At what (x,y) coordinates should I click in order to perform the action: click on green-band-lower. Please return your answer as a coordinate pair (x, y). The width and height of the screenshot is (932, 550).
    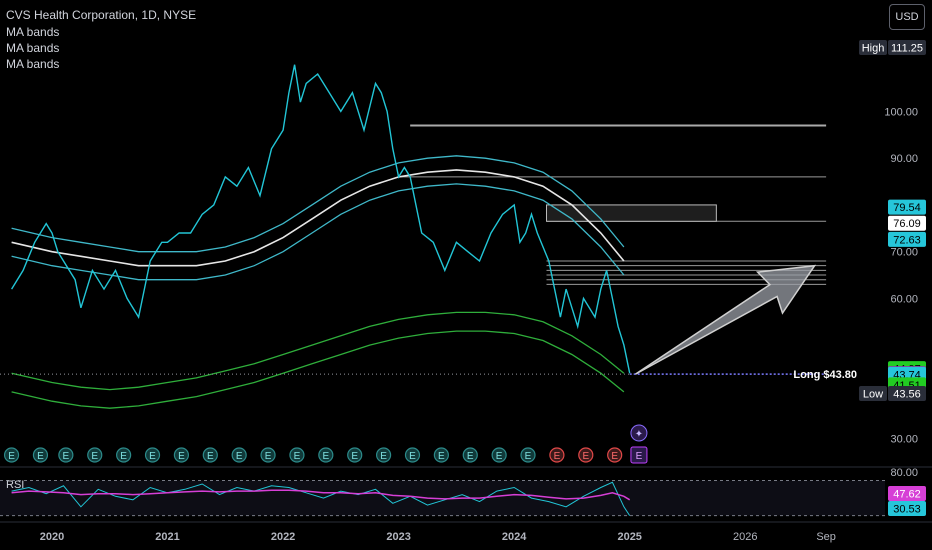
    Looking at the image, I should click on (318, 369).